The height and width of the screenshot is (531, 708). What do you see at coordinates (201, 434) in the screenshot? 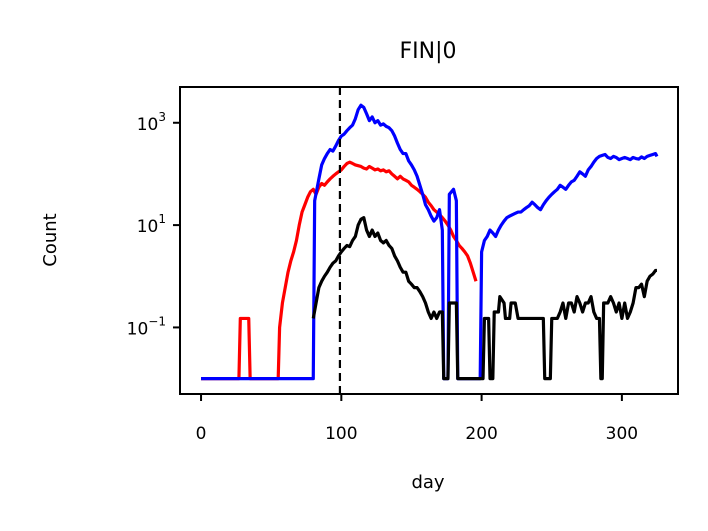
I see `x-tick-label: 0` at bounding box center [201, 434].